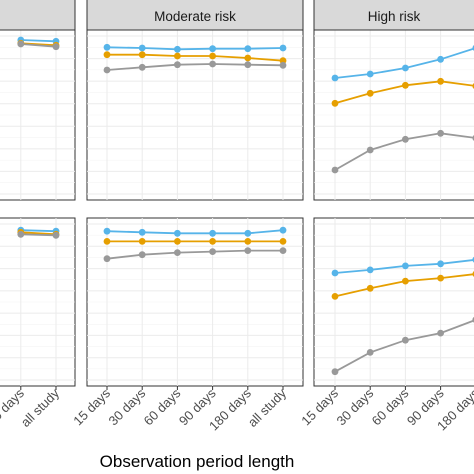  Describe the element at coordinates (197, 461) in the screenshot. I see `x-axis-title: Observation period length` at that location.